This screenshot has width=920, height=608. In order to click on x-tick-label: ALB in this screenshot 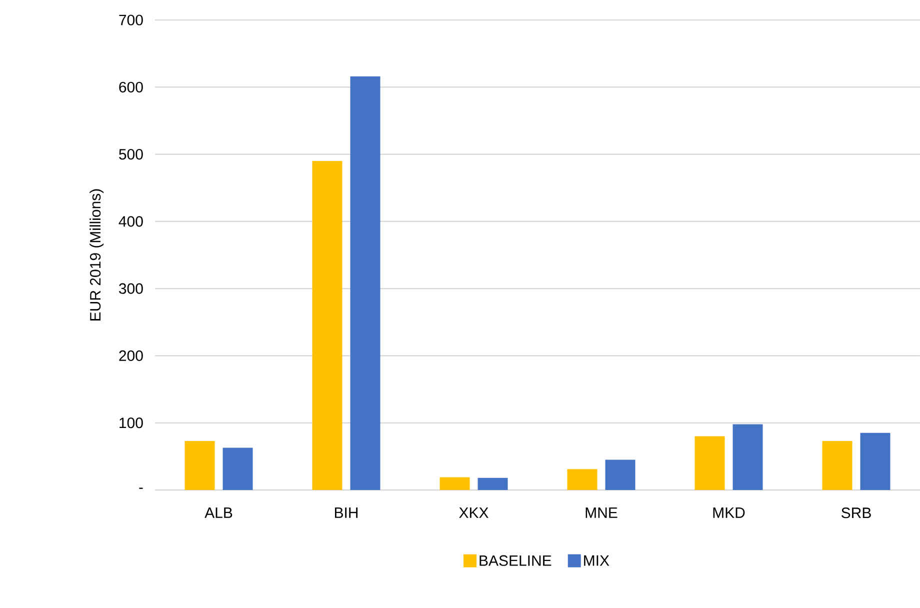, I will do `click(218, 513)`.